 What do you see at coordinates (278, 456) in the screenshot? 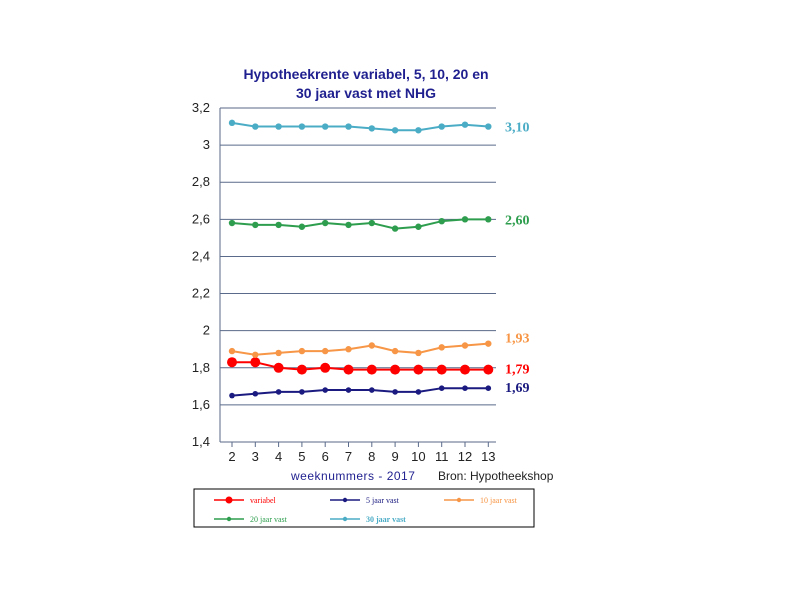
I see `x-tick-label: 4` at bounding box center [278, 456].